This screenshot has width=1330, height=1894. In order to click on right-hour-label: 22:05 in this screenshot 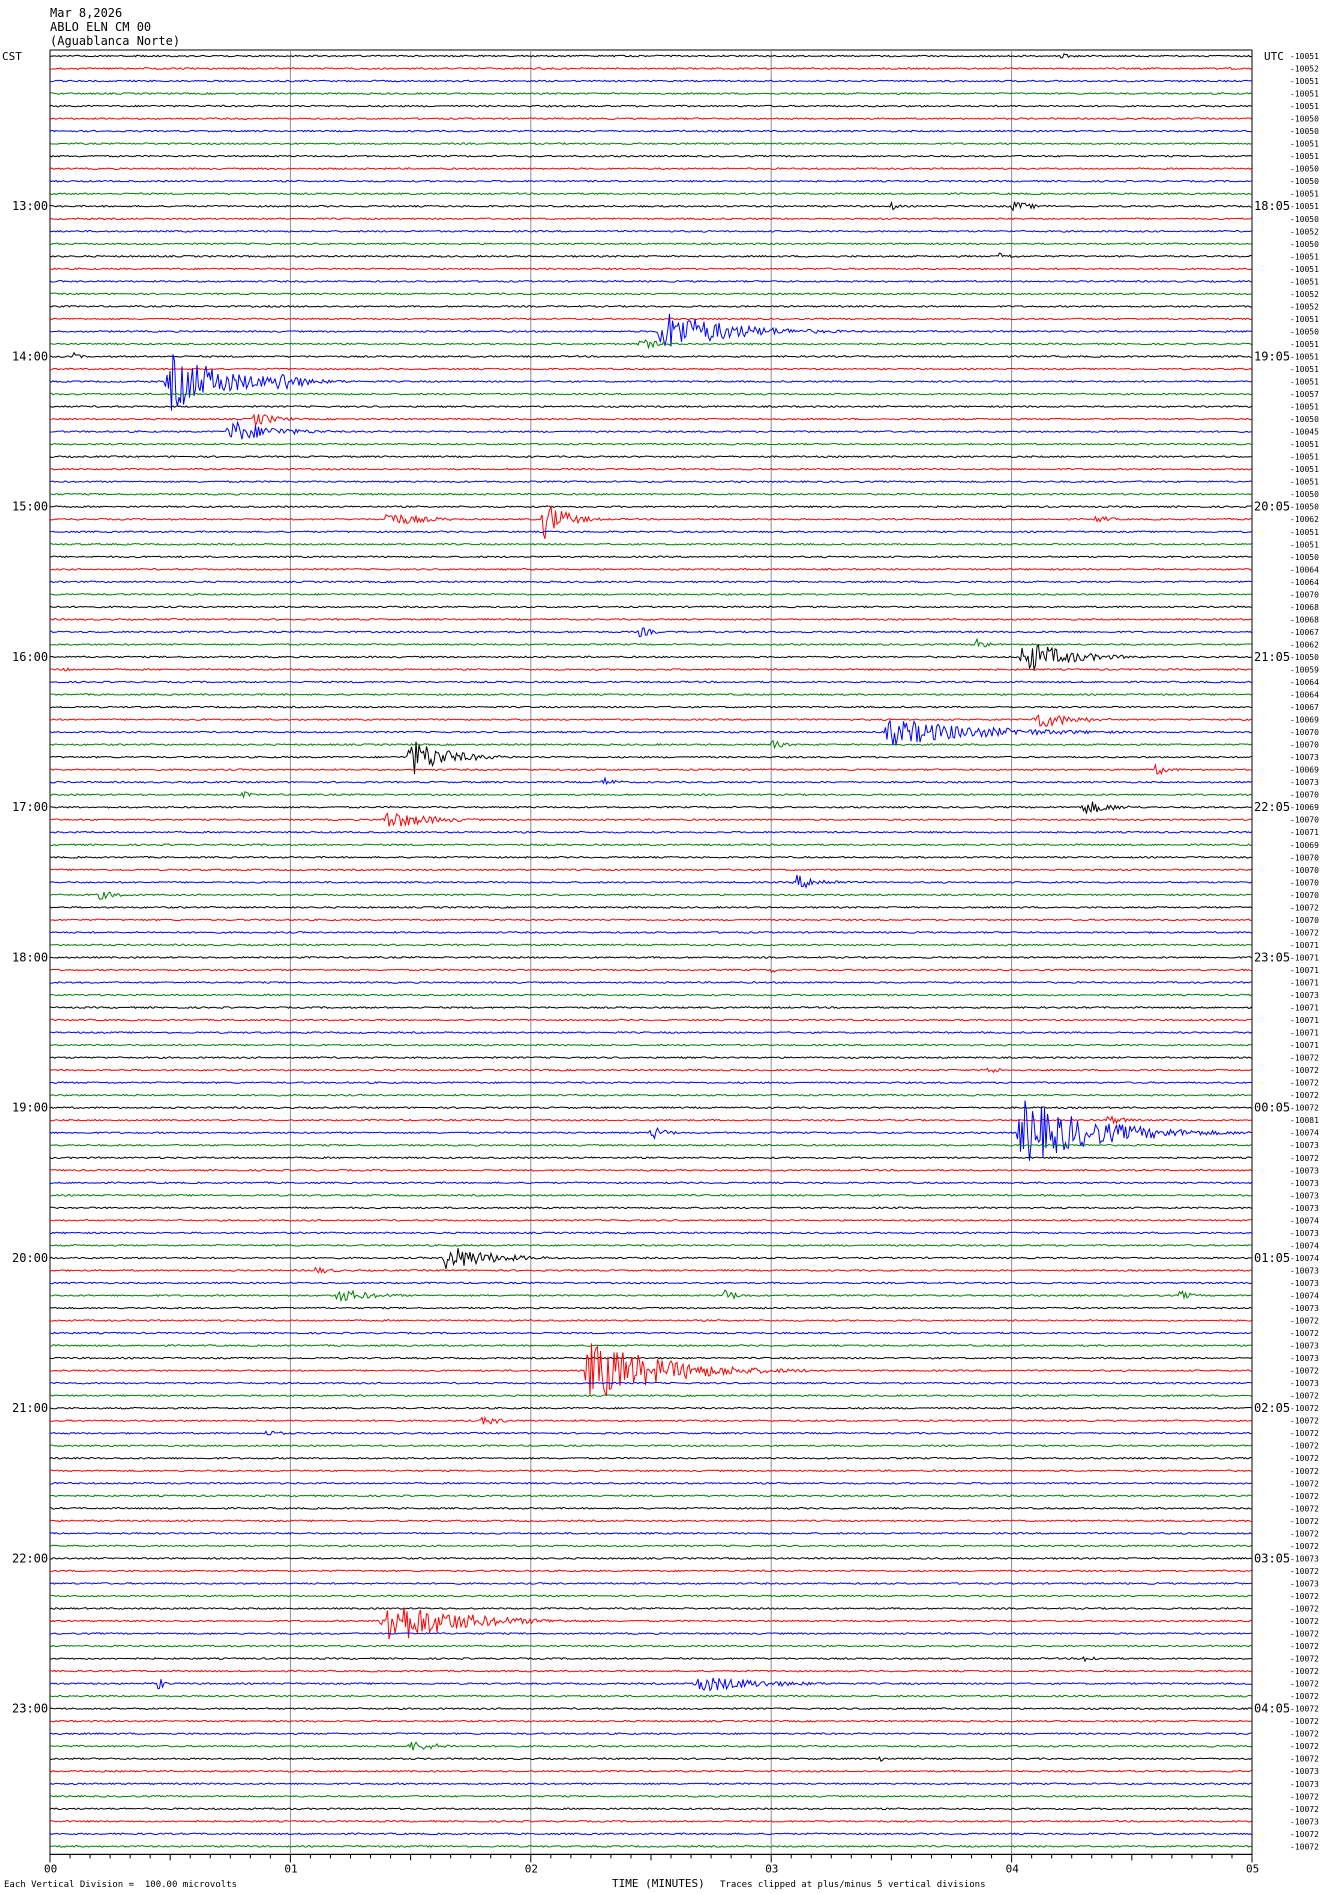, I will do `click(1272, 807)`.